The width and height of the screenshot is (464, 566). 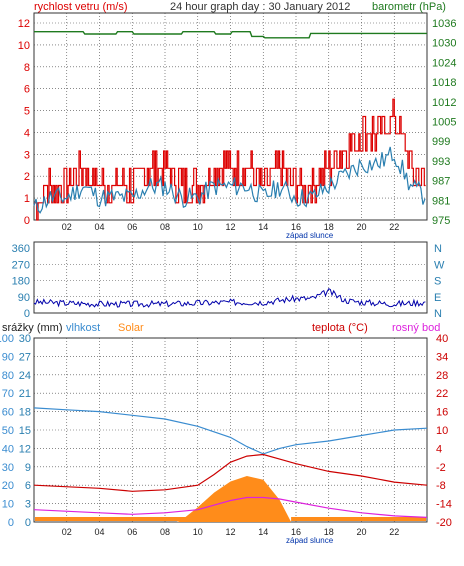 What do you see at coordinates (11, 523) in the screenshot?
I see `humidity-tick-label: 0` at bounding box center [11, 523].